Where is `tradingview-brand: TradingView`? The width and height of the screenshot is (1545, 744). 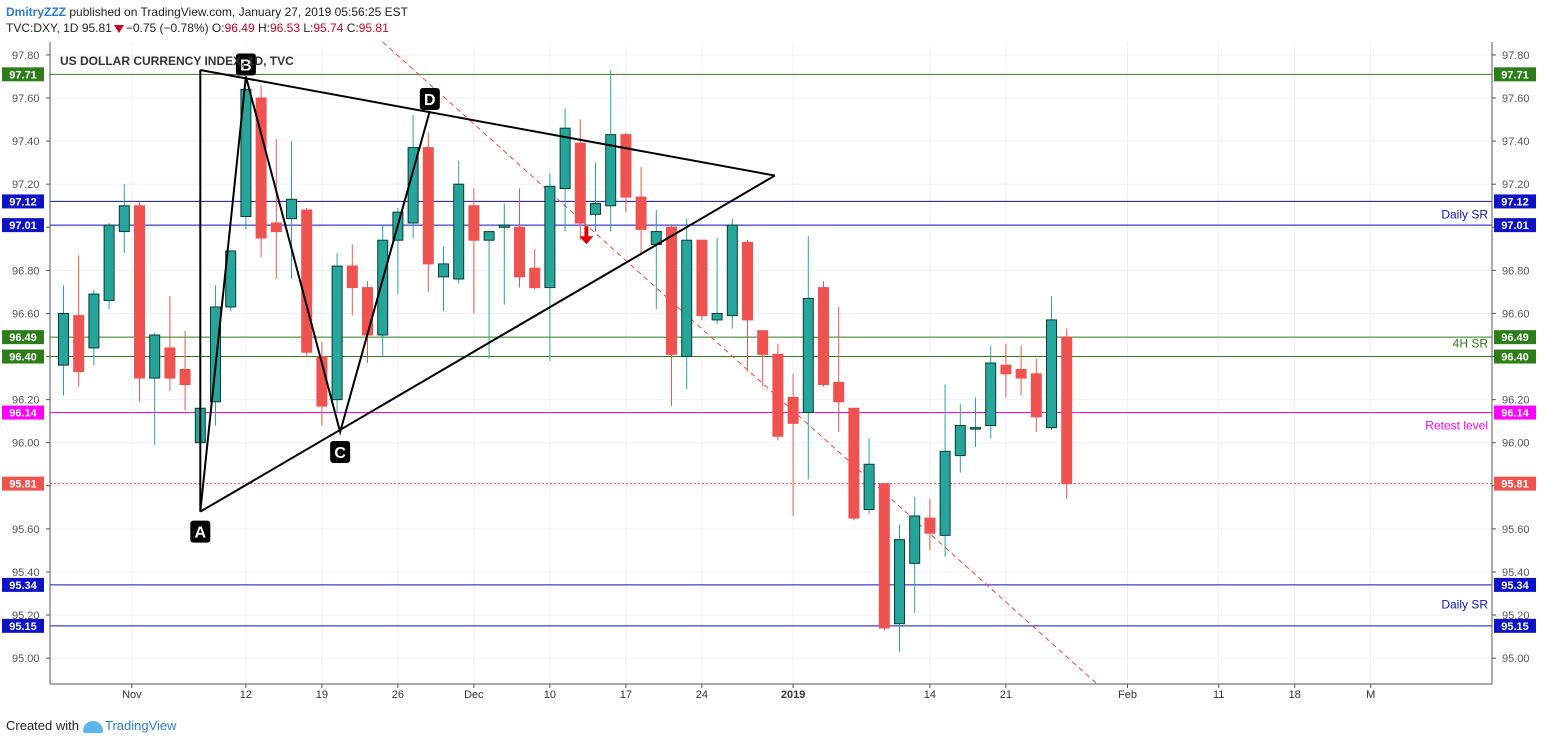 tradingview-brand: TradingView is located at coordinates (140, 725).